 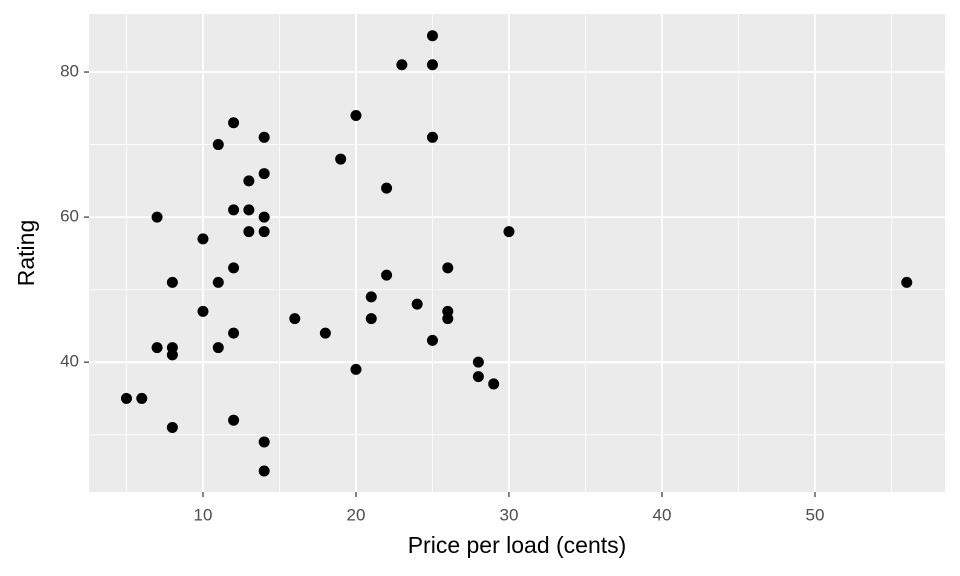 What do you see at coordinates (356, 514) in the screenshot?
I see `x-tick-label: 20` at bounding box center [356, 514].